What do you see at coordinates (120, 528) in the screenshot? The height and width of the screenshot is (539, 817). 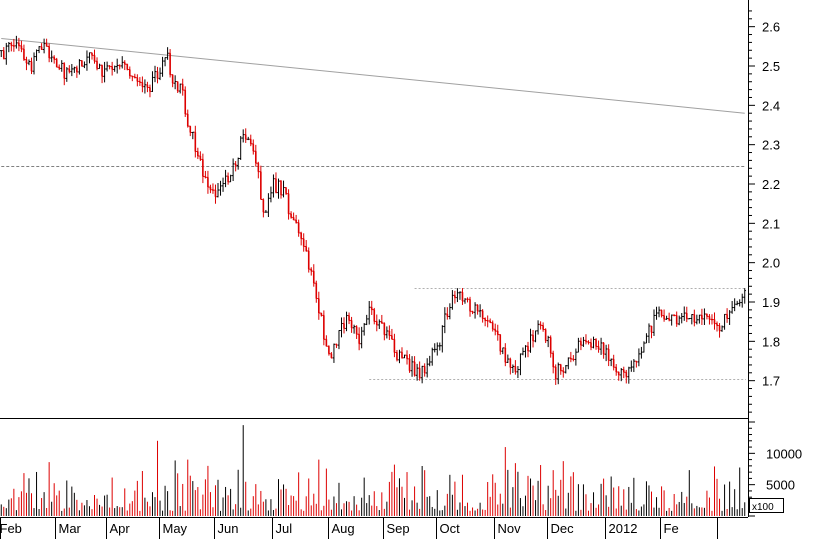 I see `month-label: Apr` at bounding box center [120, 528].